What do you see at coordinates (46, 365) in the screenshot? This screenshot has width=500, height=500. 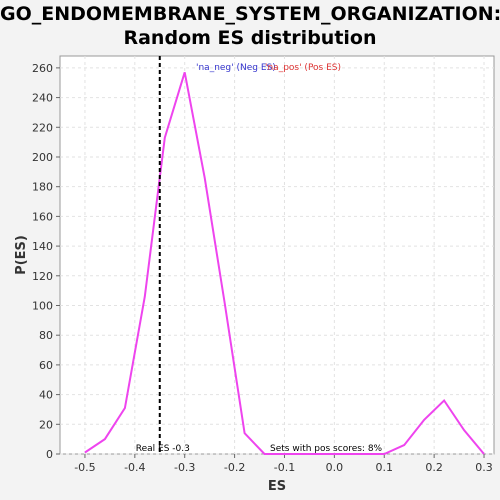 I see `y-tick-label: 60` at bounding box center [46, 365].